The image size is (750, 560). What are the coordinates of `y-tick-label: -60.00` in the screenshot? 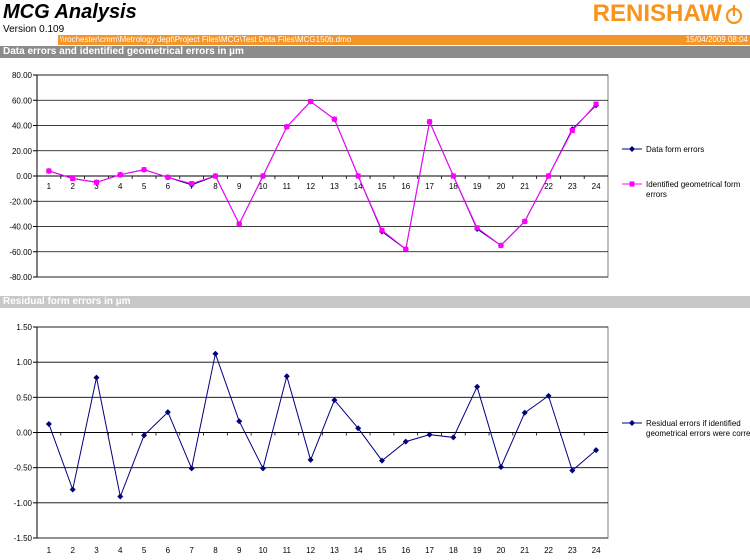 It's located at (20, 252).